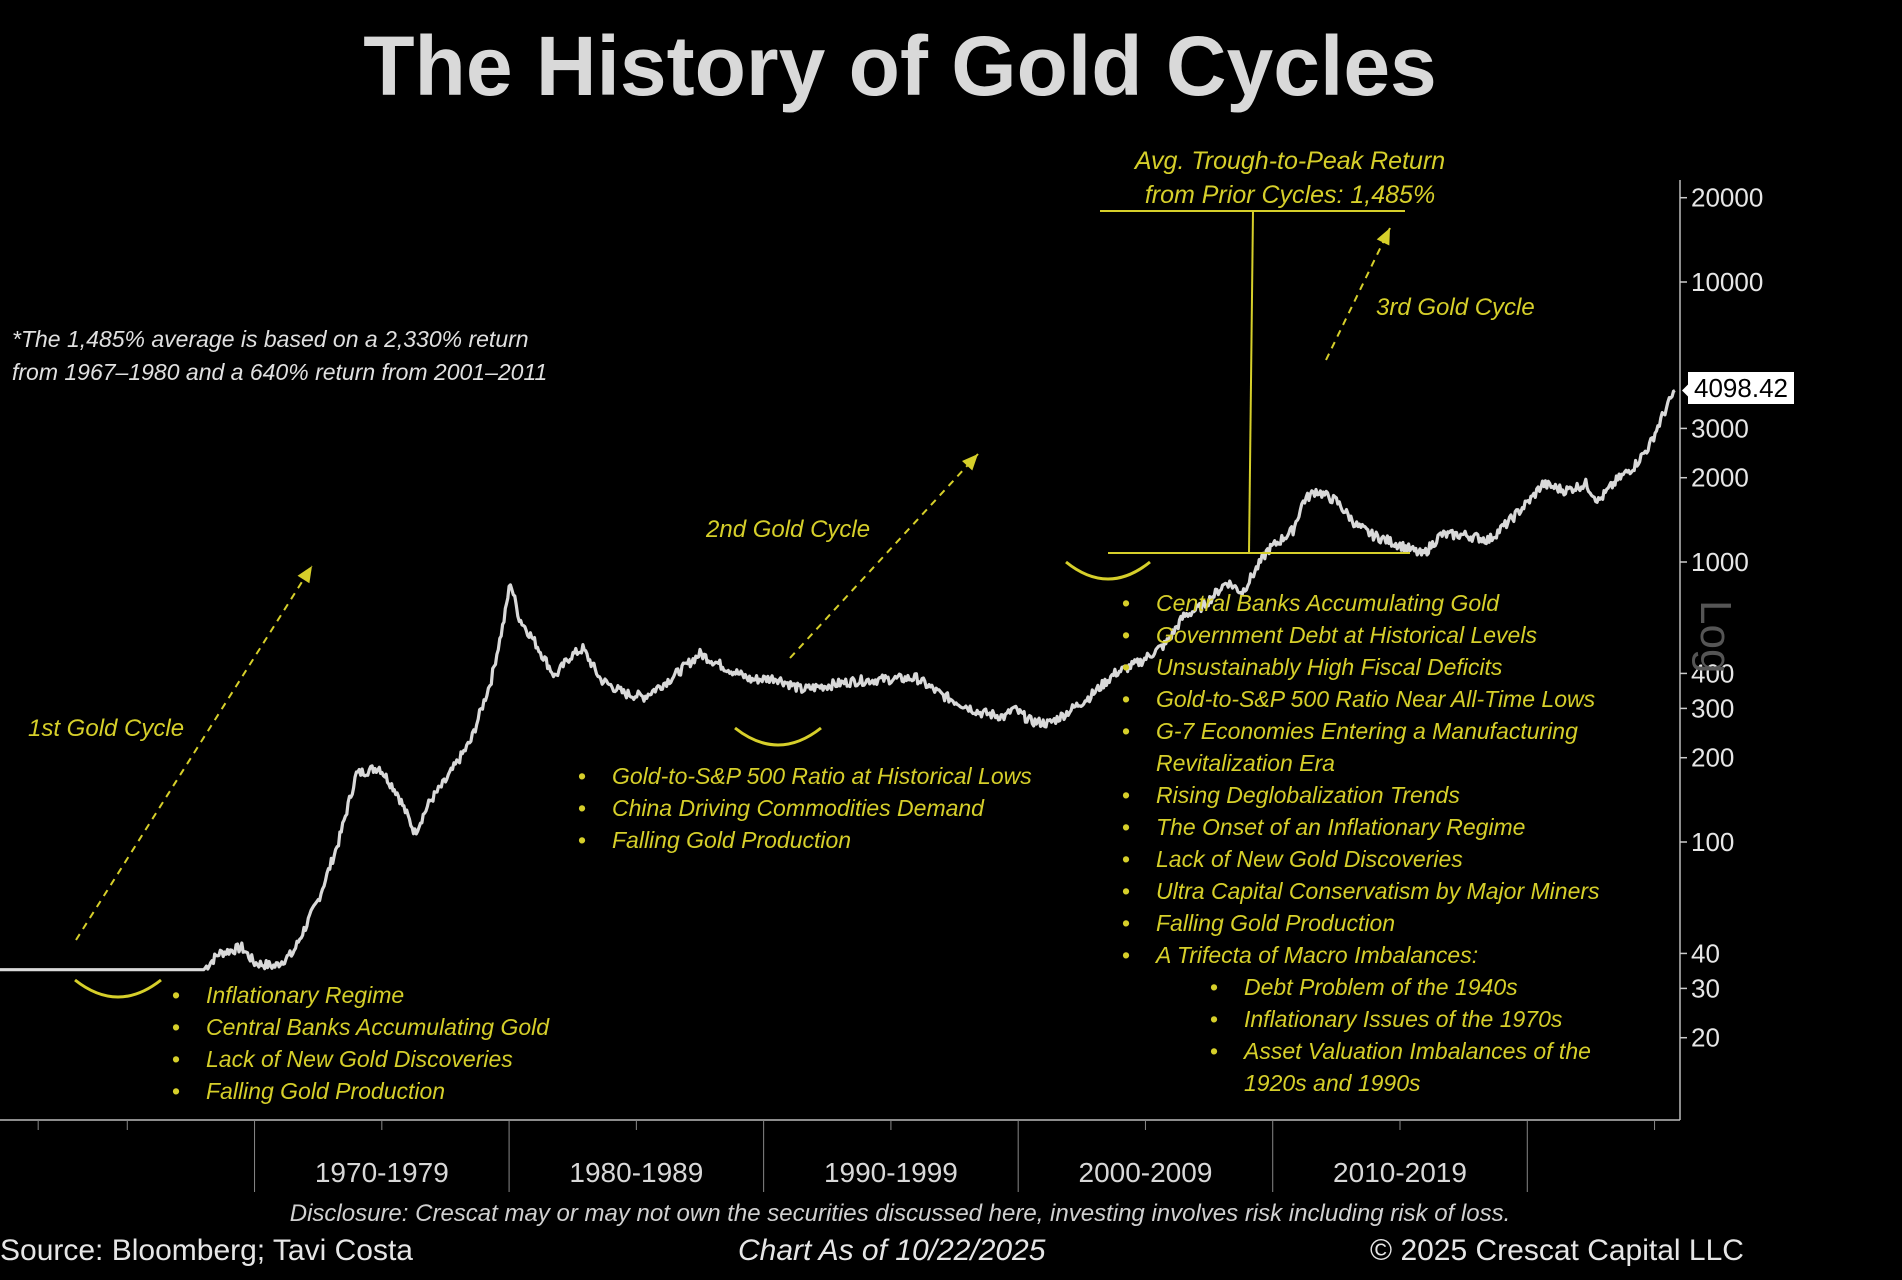 This screenshot has width=1902, height=1280. I want to click on bullet-item: G-7 Economies Entering a Manufacturing, so click(1361, 731).